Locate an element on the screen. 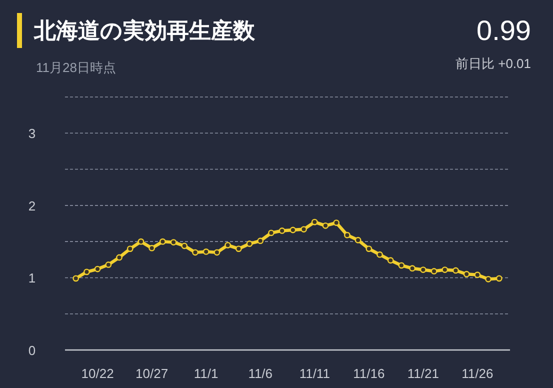  x-tick-label: 10/27 is located at coordinates (152, 373).